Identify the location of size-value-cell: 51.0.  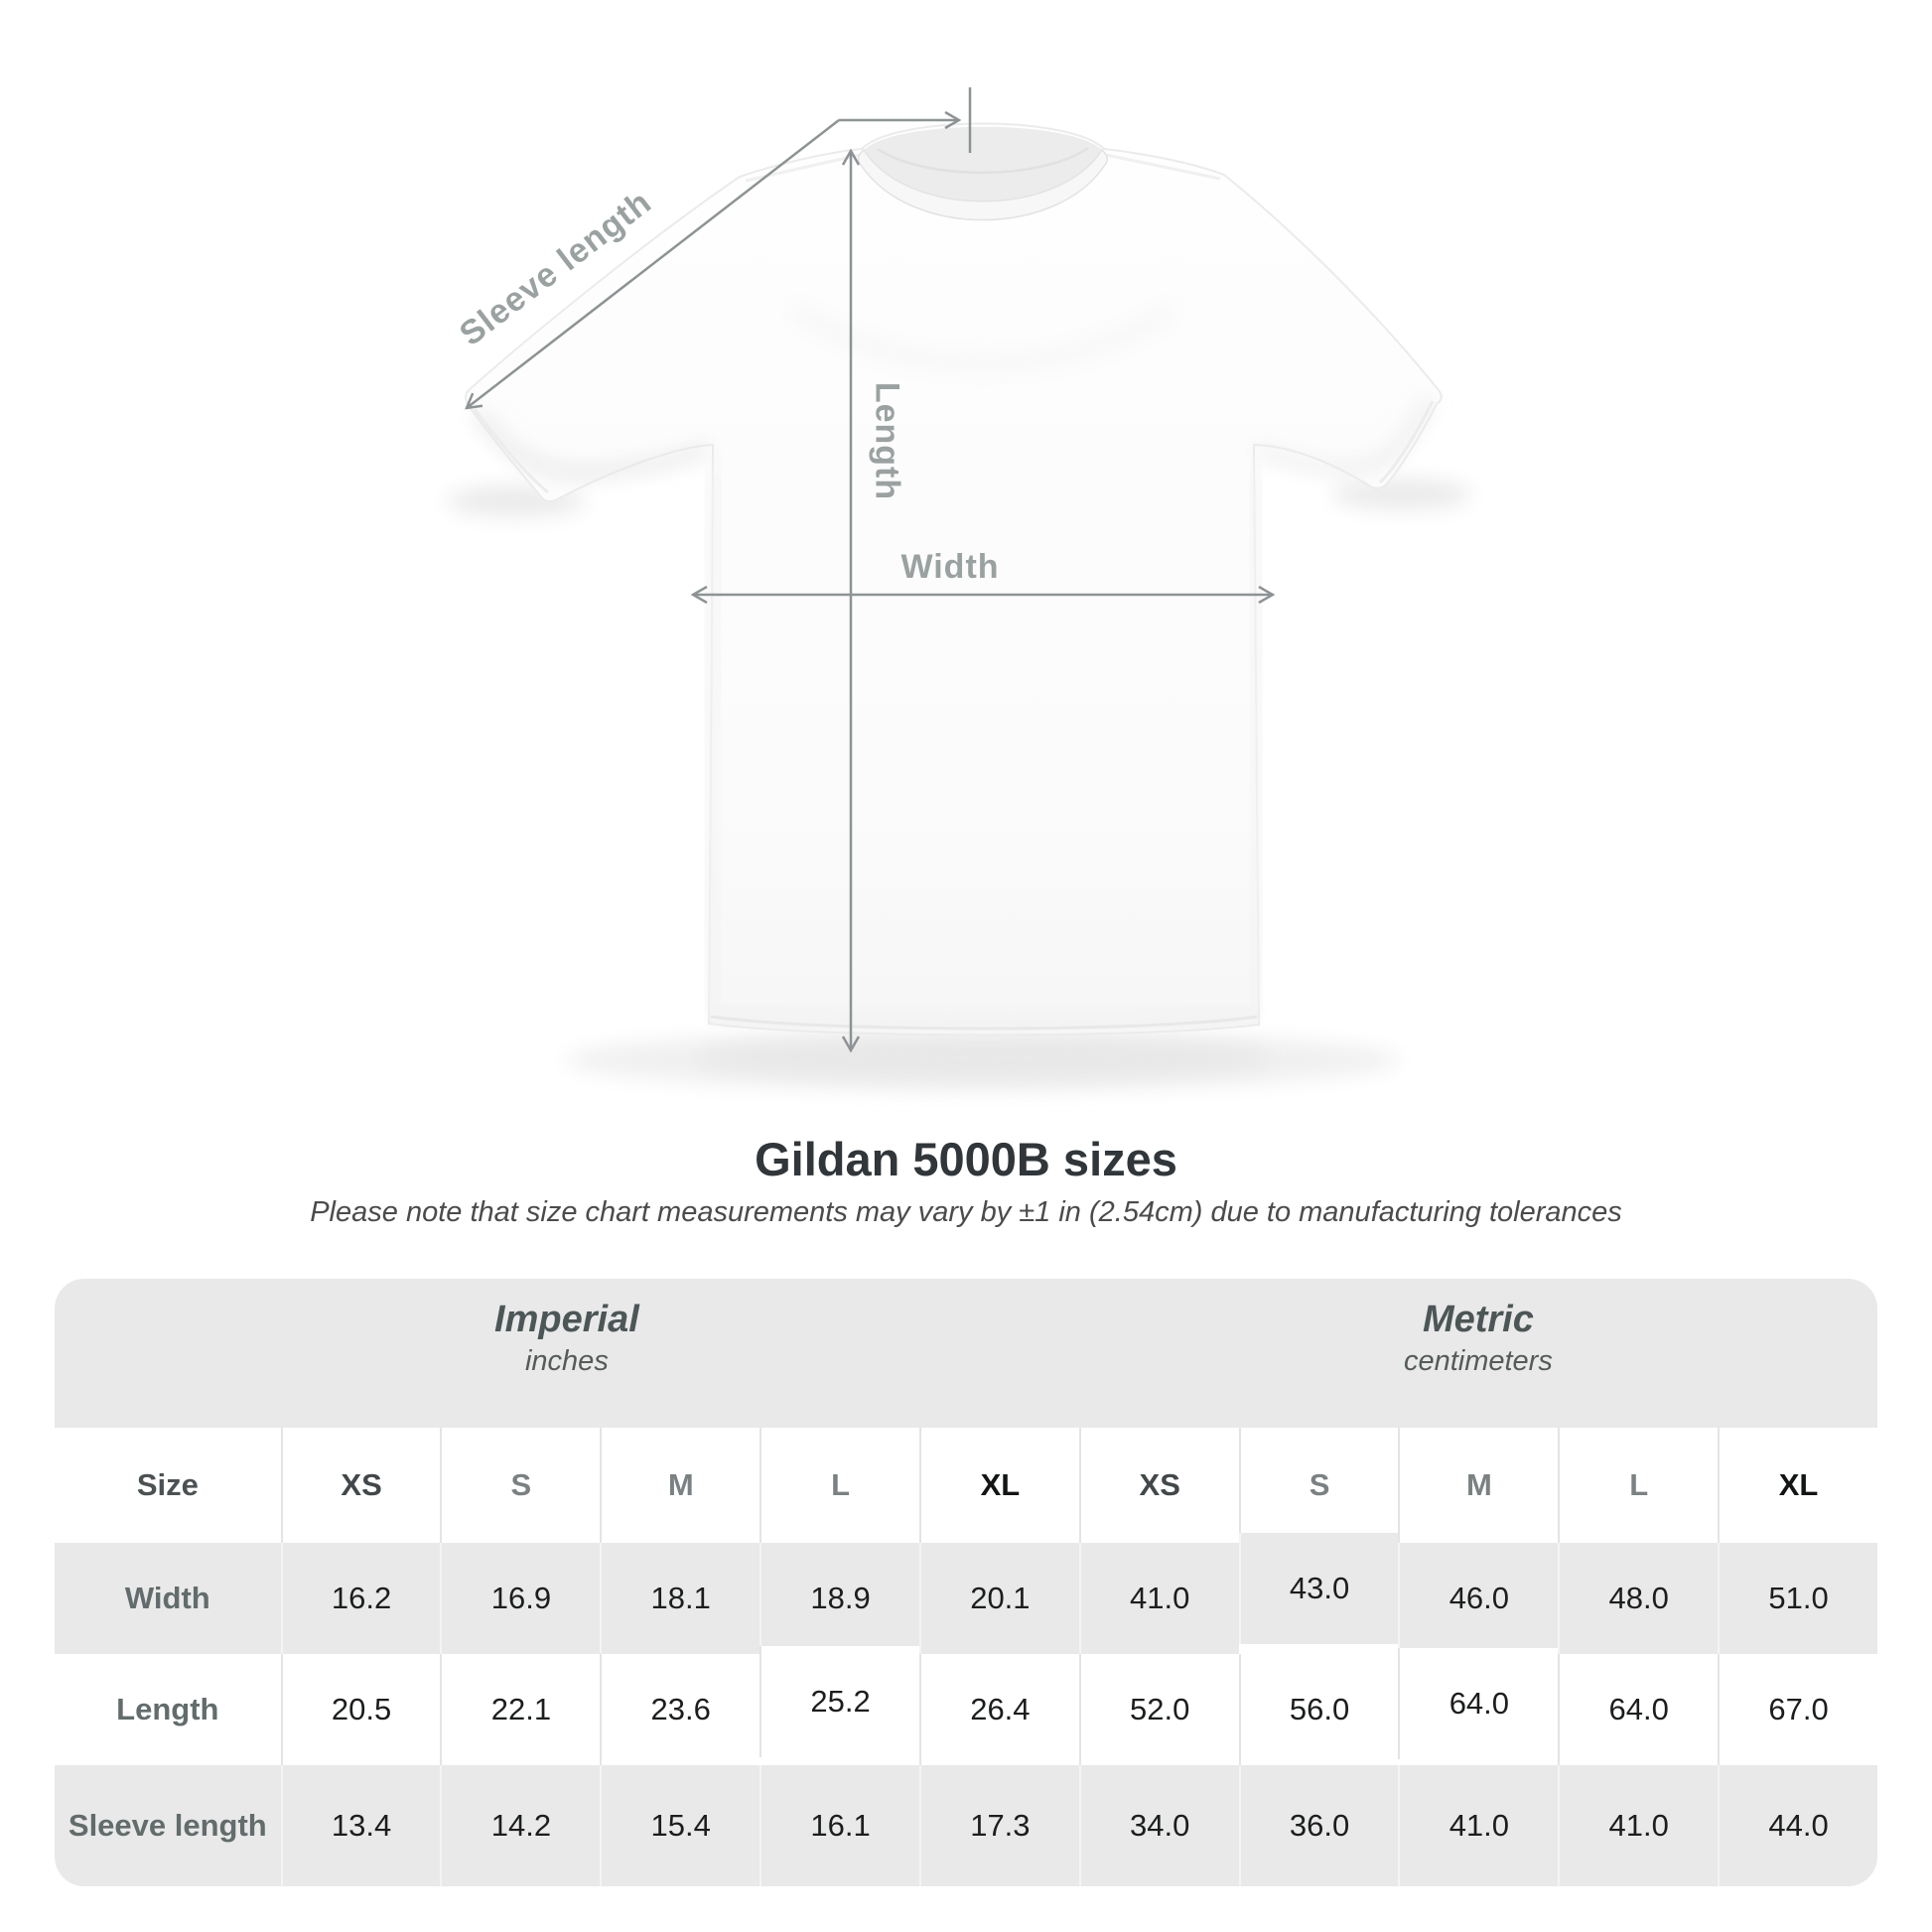
(1798, 1599).